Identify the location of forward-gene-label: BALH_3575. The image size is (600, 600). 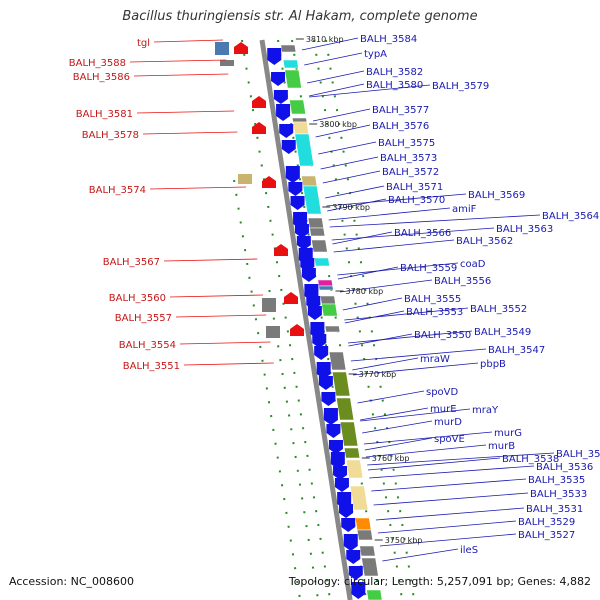
(406, 143).